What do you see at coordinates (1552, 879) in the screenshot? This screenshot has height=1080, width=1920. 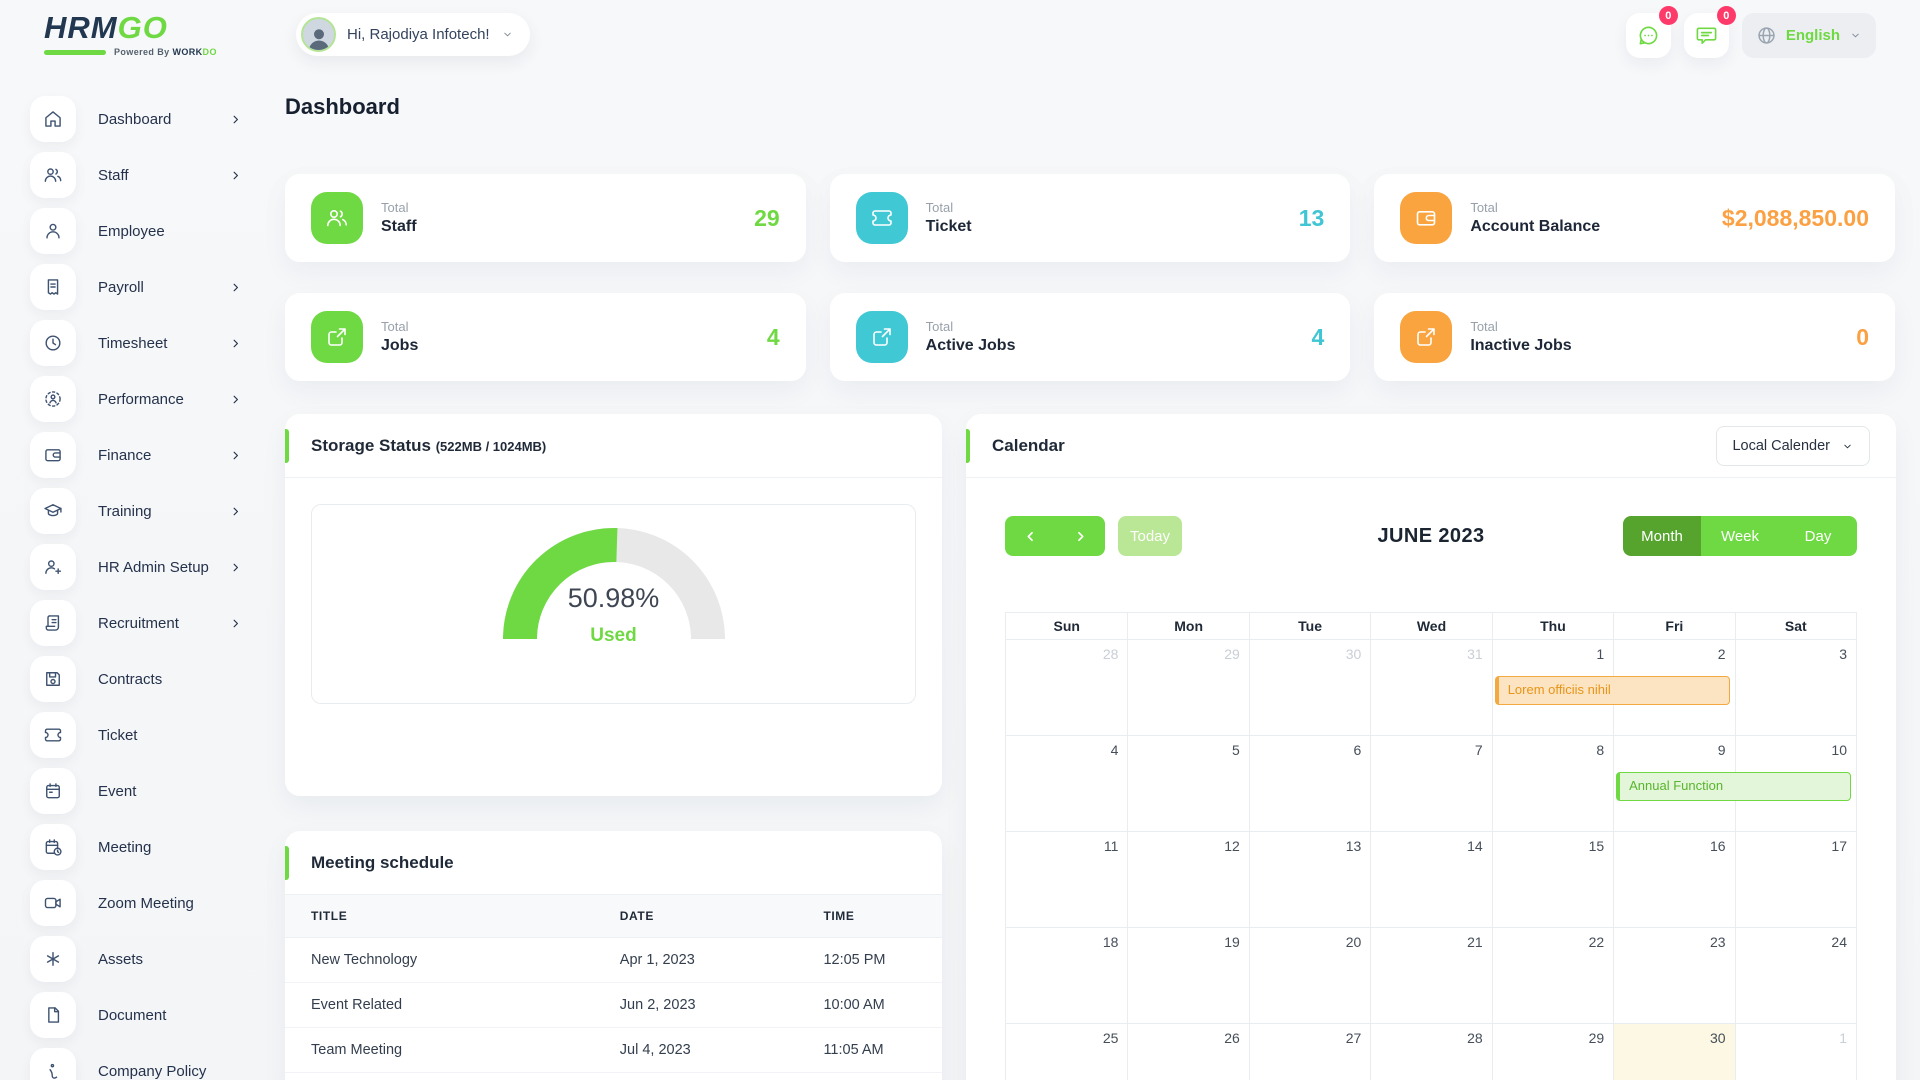 I see `calendar-day-cell: 15` at bounding box center [1552, 879].